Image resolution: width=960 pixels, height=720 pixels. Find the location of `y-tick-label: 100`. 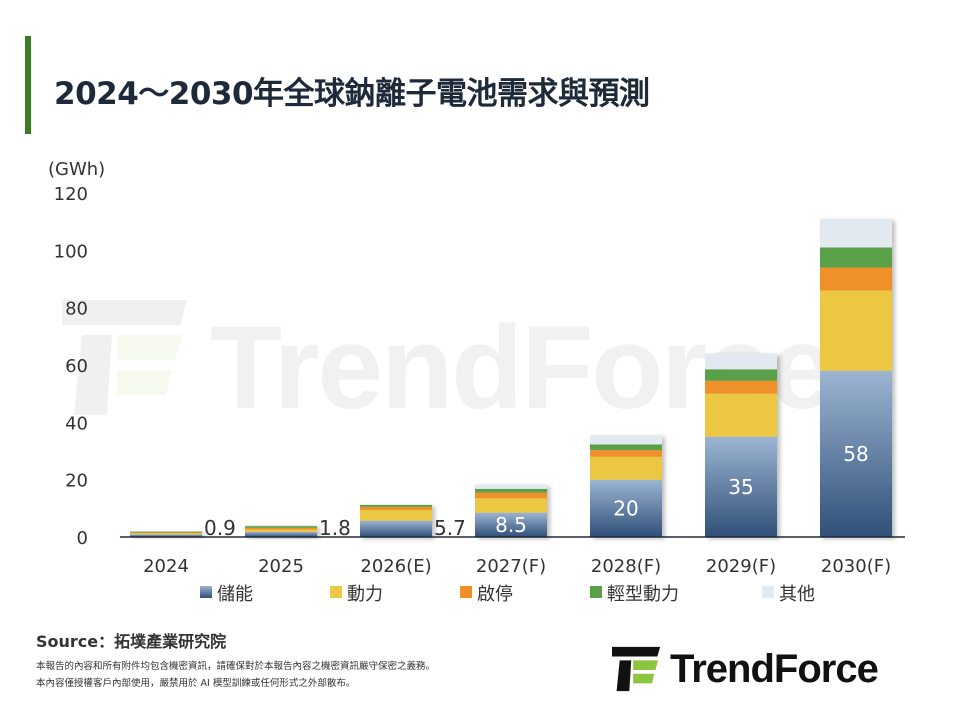

y-tick-label: 100 is located at coordinates (71, 251).